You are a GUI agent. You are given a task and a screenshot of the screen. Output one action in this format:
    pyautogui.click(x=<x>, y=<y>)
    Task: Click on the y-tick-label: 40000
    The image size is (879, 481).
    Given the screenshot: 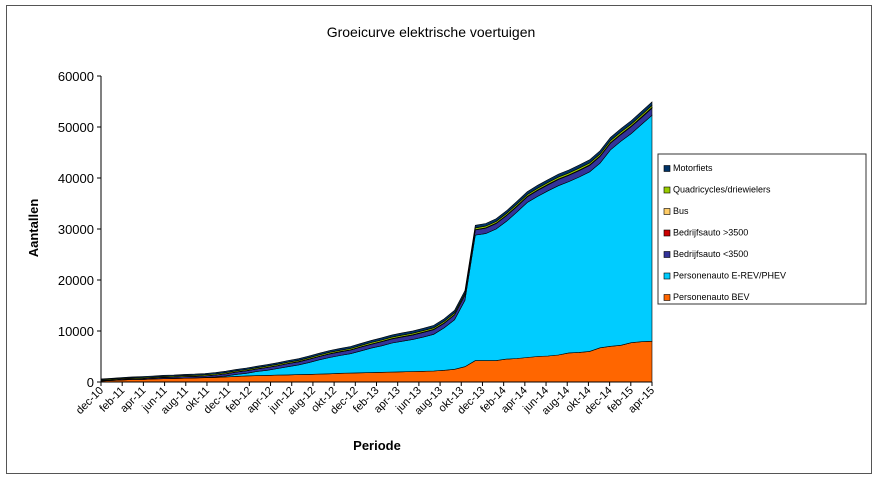 What is the action you would take?
    pyautogui.click(x=76, y=178)
    